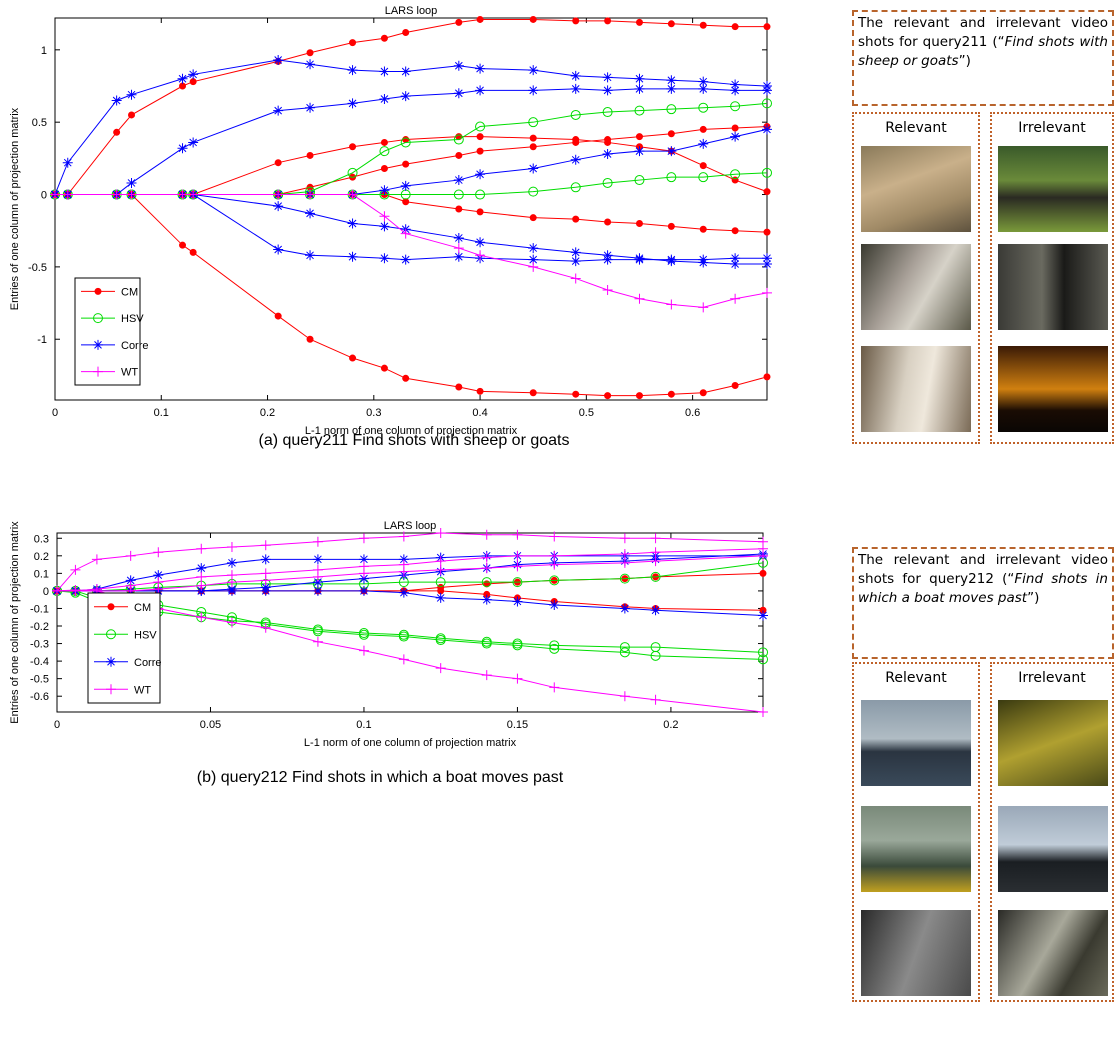 The width and height of the screenshot is (1117, 1043). Describe the element at coordinates (41, 539) in the screenshot. I see `y-tick-label: 0.3` at that location.